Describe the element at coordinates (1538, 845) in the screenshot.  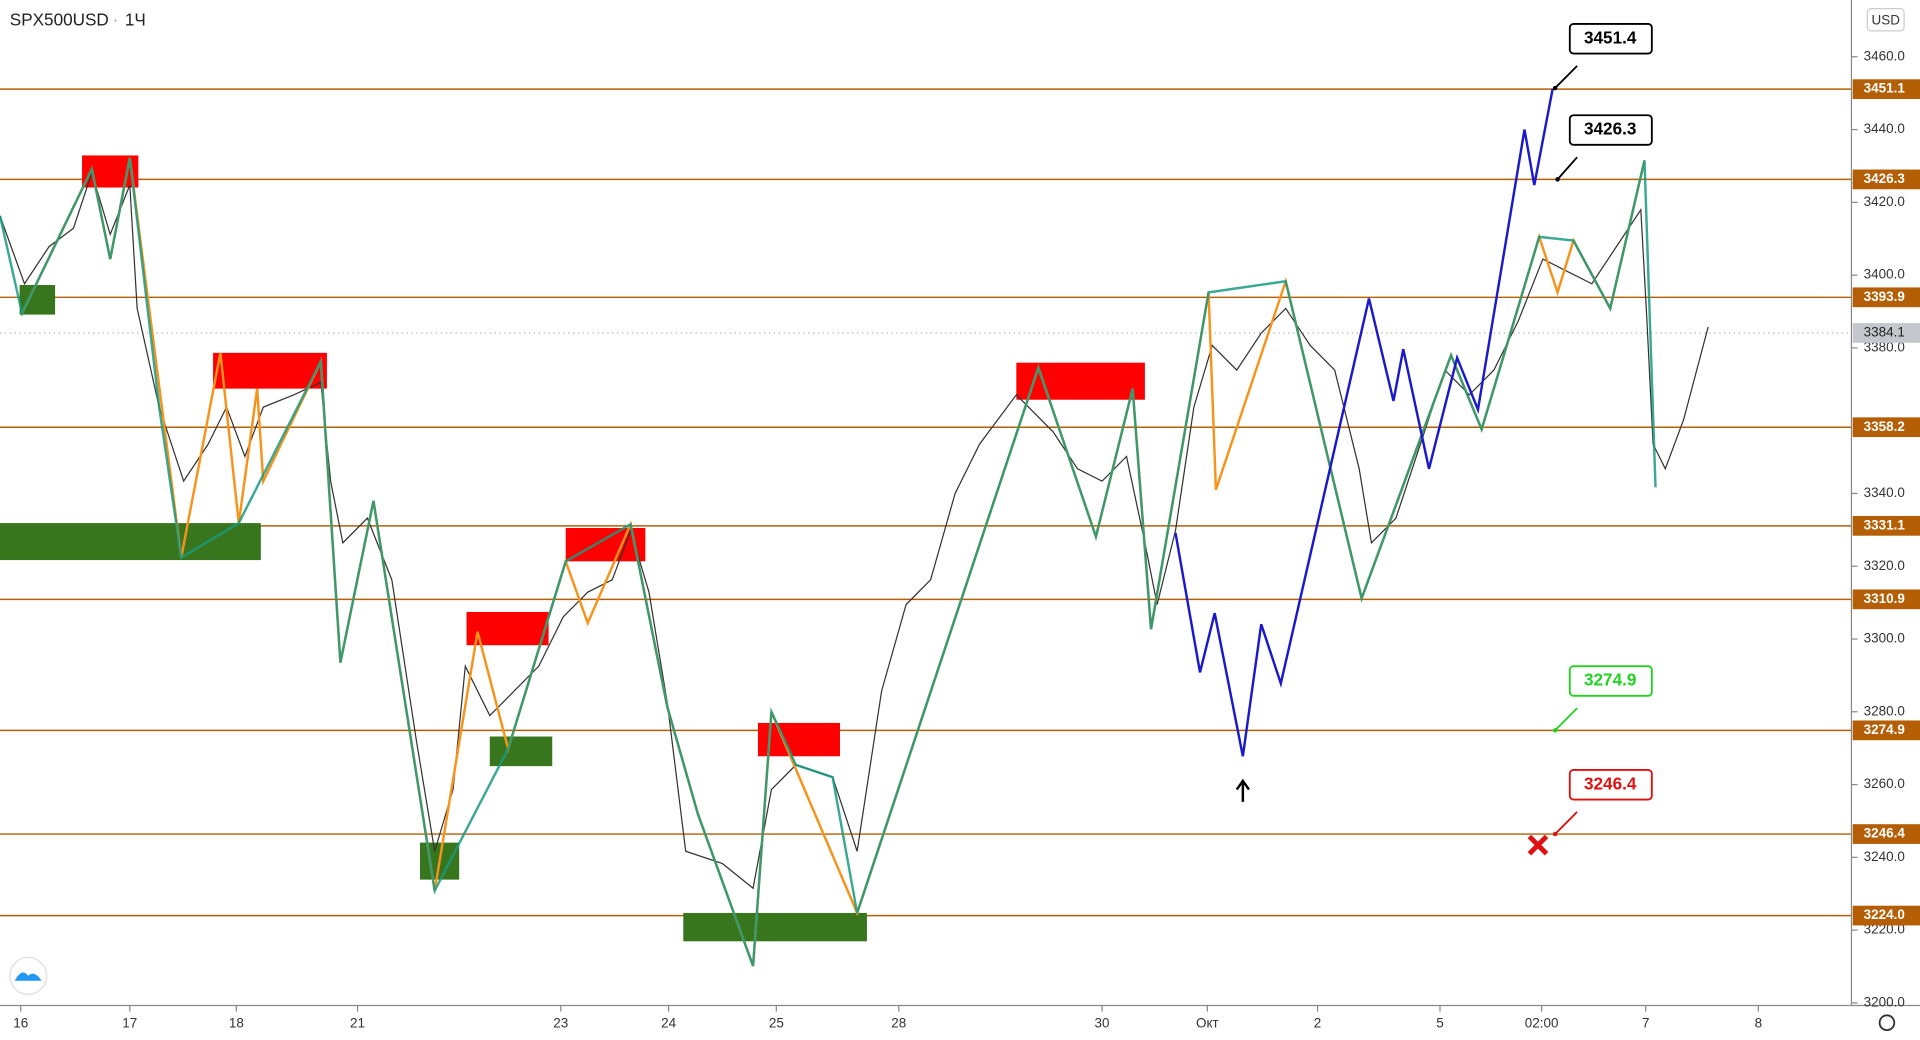
I see `cross-mark` at that location.